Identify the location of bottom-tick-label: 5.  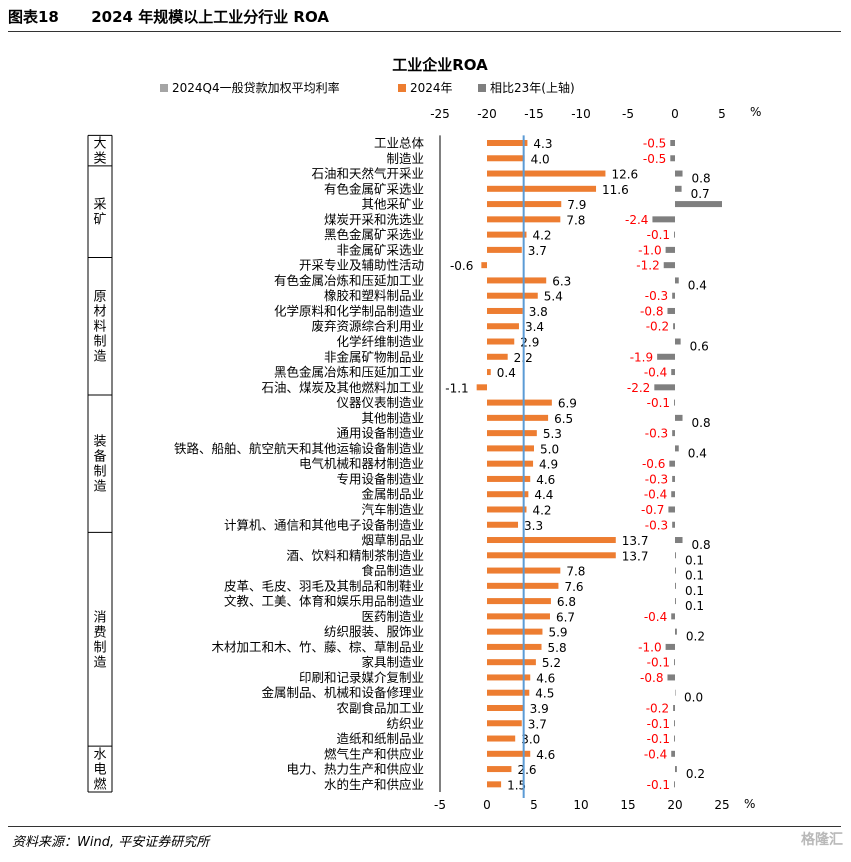
(534, 805).